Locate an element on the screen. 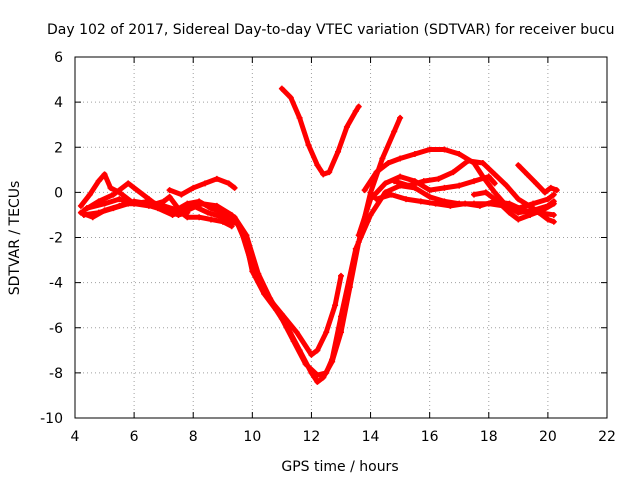 This screenshot has width=640, height=480. y-tick-label: 6 is located at coordinates (58, 58).